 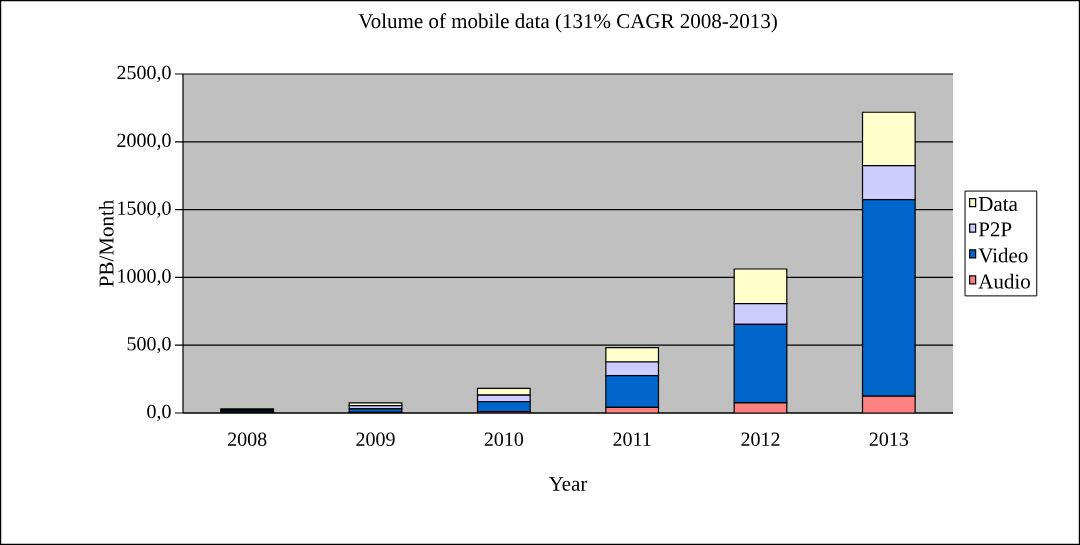 I want to click on x-tick-label: 2008, so click(x=247, y=439).